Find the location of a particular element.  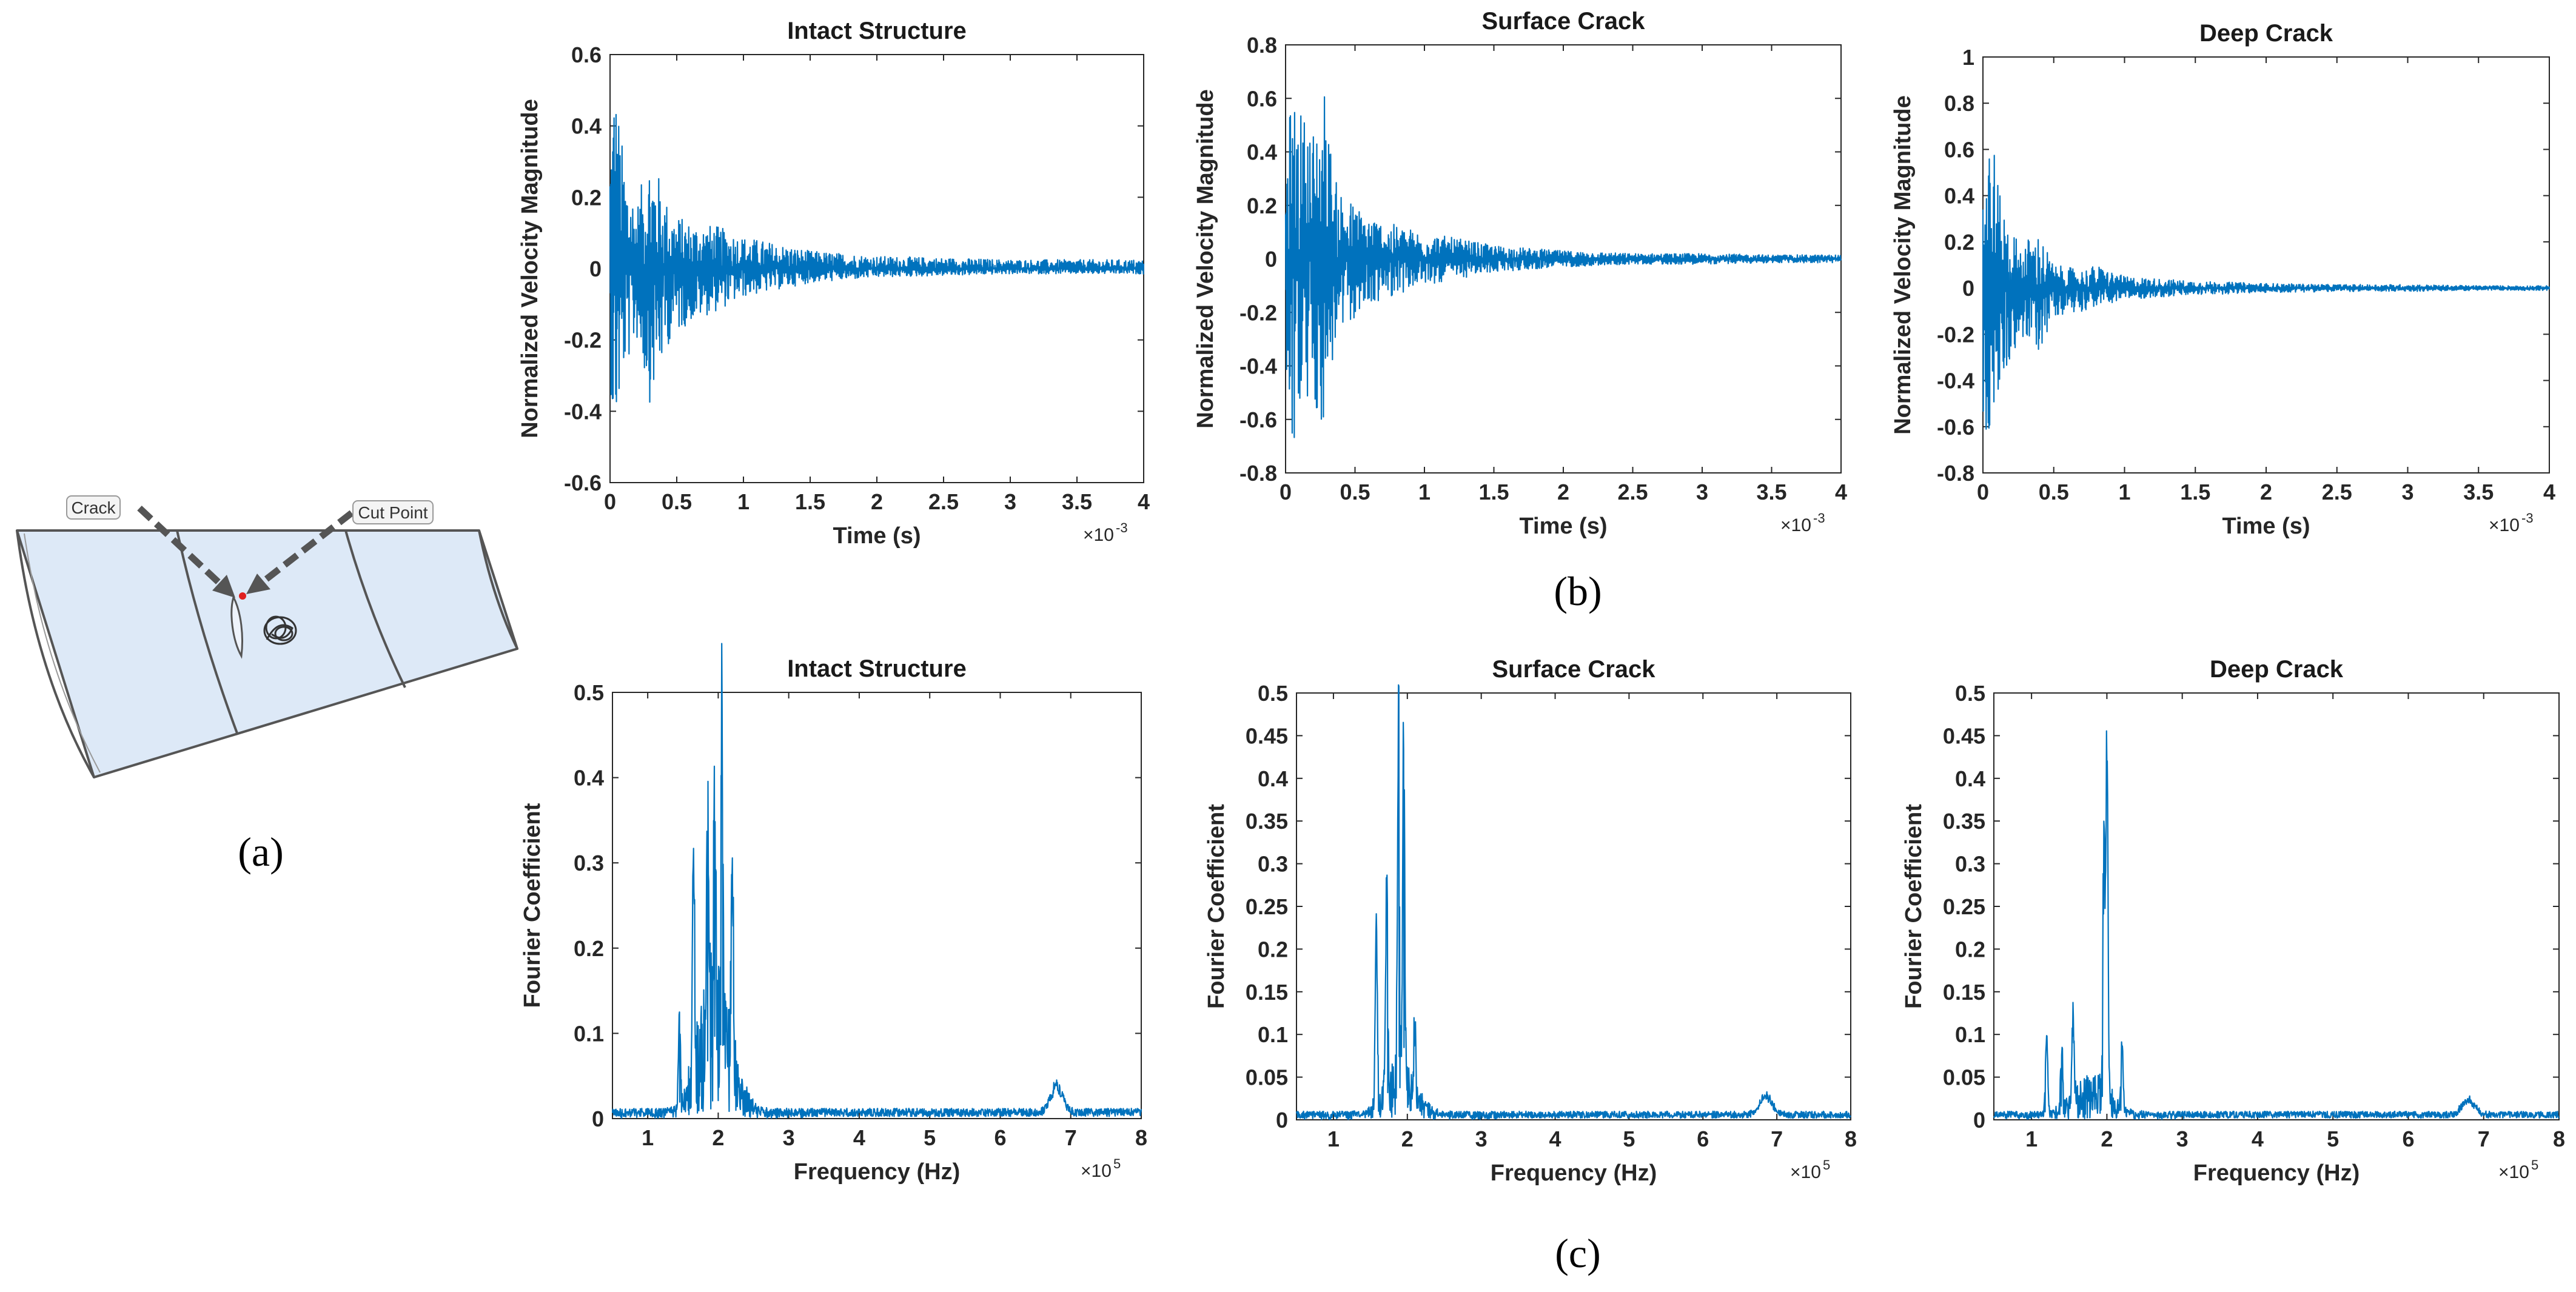

x-axis-label: Time (s) is located at coordinates (2266, 526).